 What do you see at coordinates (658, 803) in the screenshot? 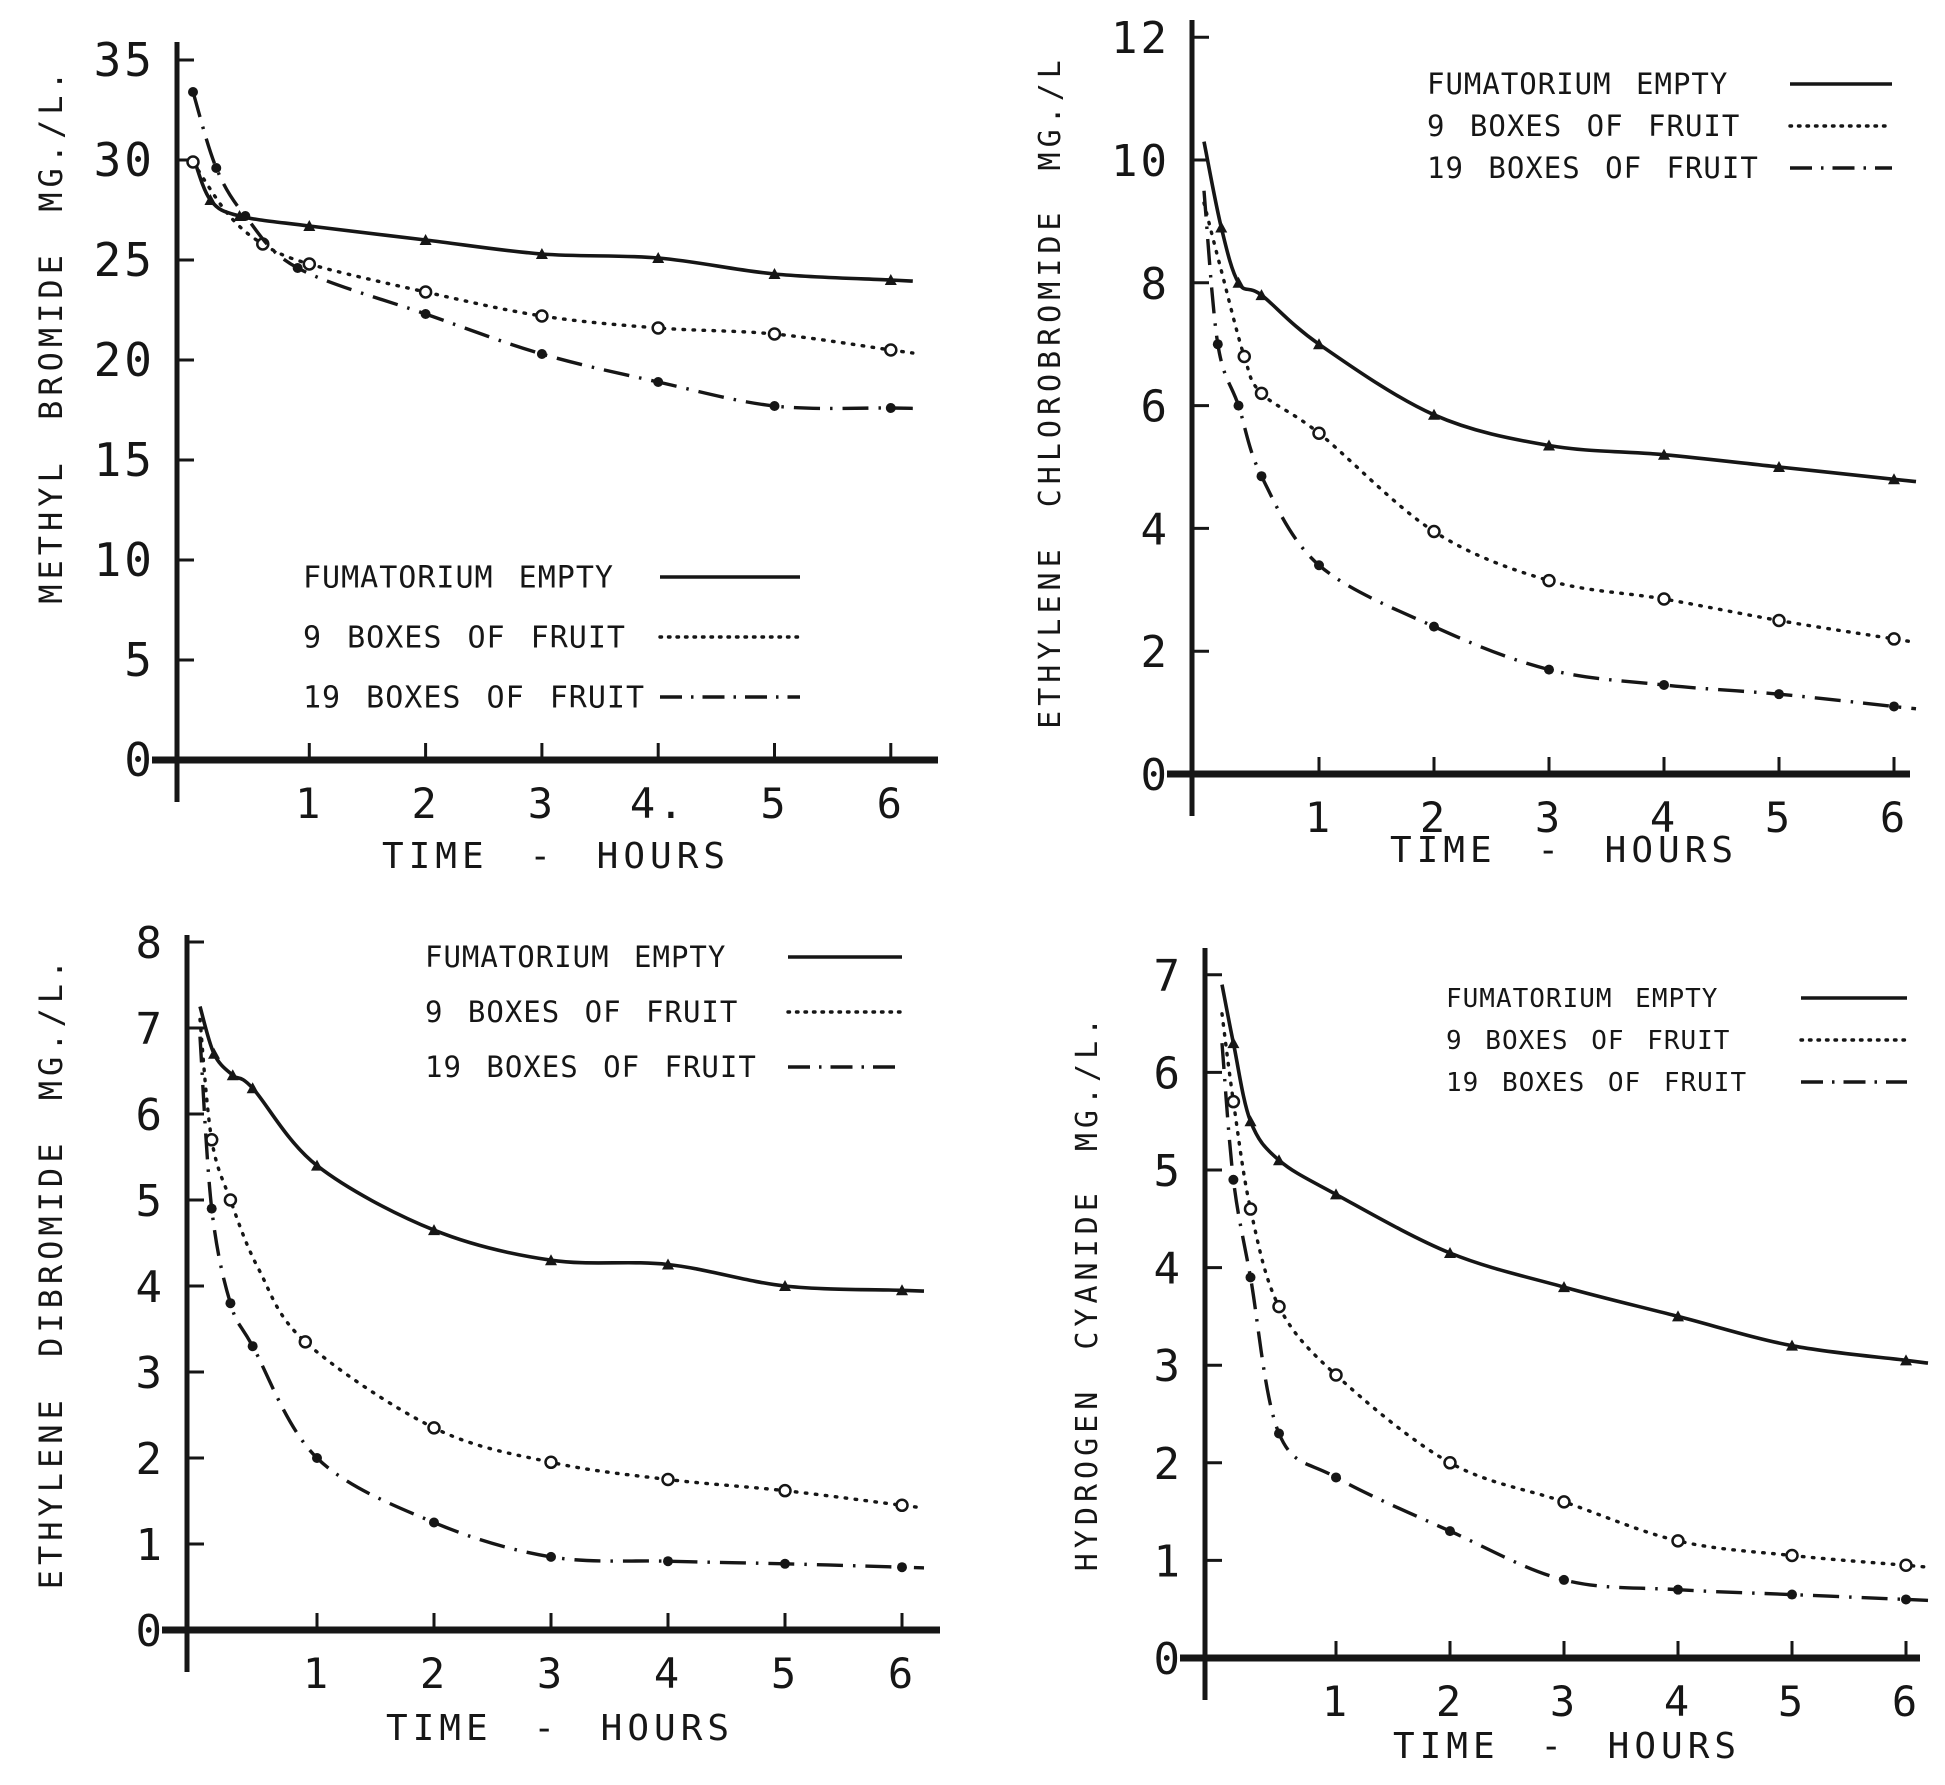
I see `x-tick-label: 4.` at bounding box center [658, 803].